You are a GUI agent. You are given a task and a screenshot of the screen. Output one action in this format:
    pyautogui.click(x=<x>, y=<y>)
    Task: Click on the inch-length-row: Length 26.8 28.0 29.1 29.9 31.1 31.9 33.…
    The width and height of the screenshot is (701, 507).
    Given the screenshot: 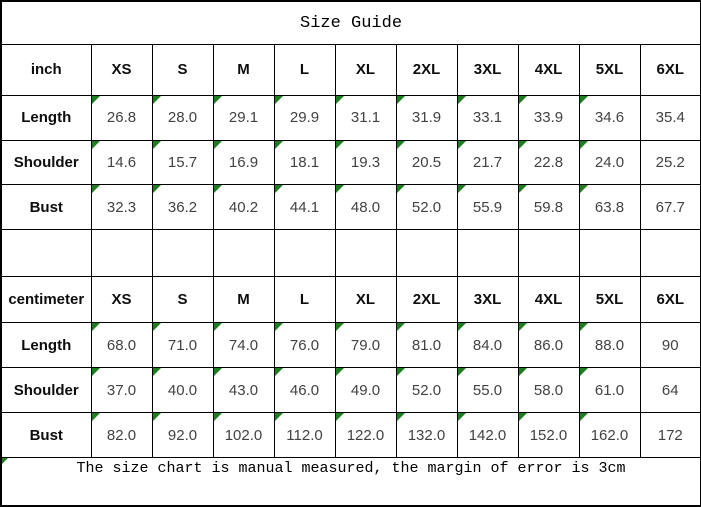 What is the action you would take?
    pyautogui.click(x=350, y=117)
    